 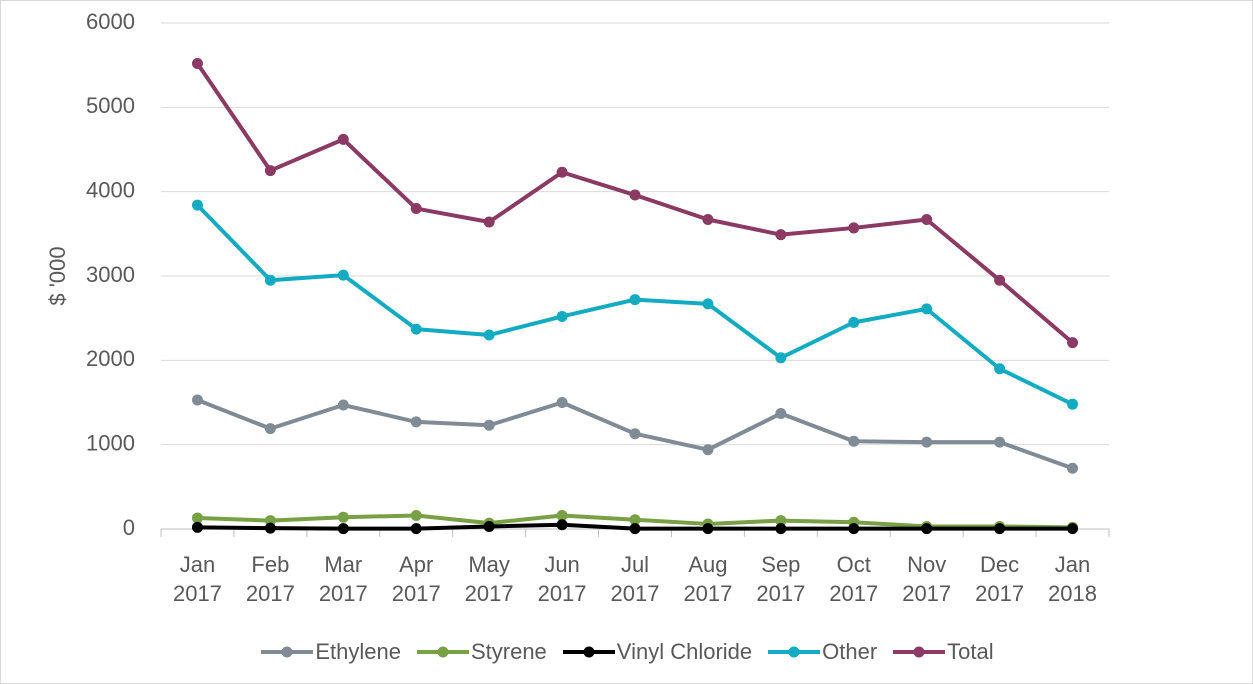 I want to click on y-tick-label: 1000, so click(x=110, y=442).